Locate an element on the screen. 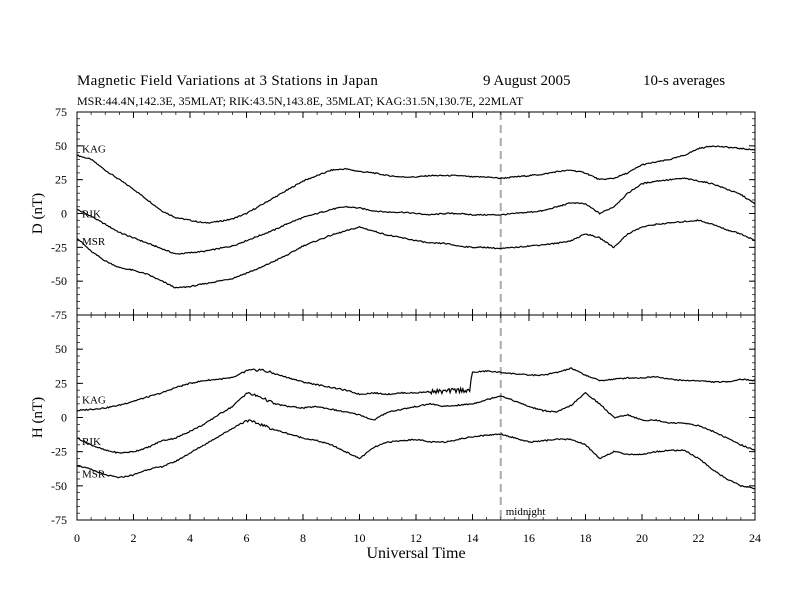  chart-averaging: 10-s averages is located at coordinates (684, 81).